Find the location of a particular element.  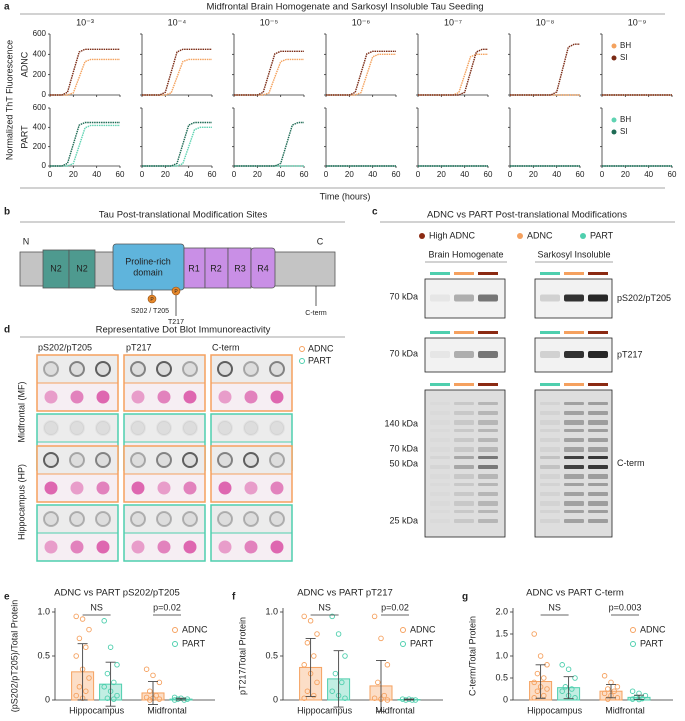

column-label: 10⁻⁵ is located at coordinates (269, 22).